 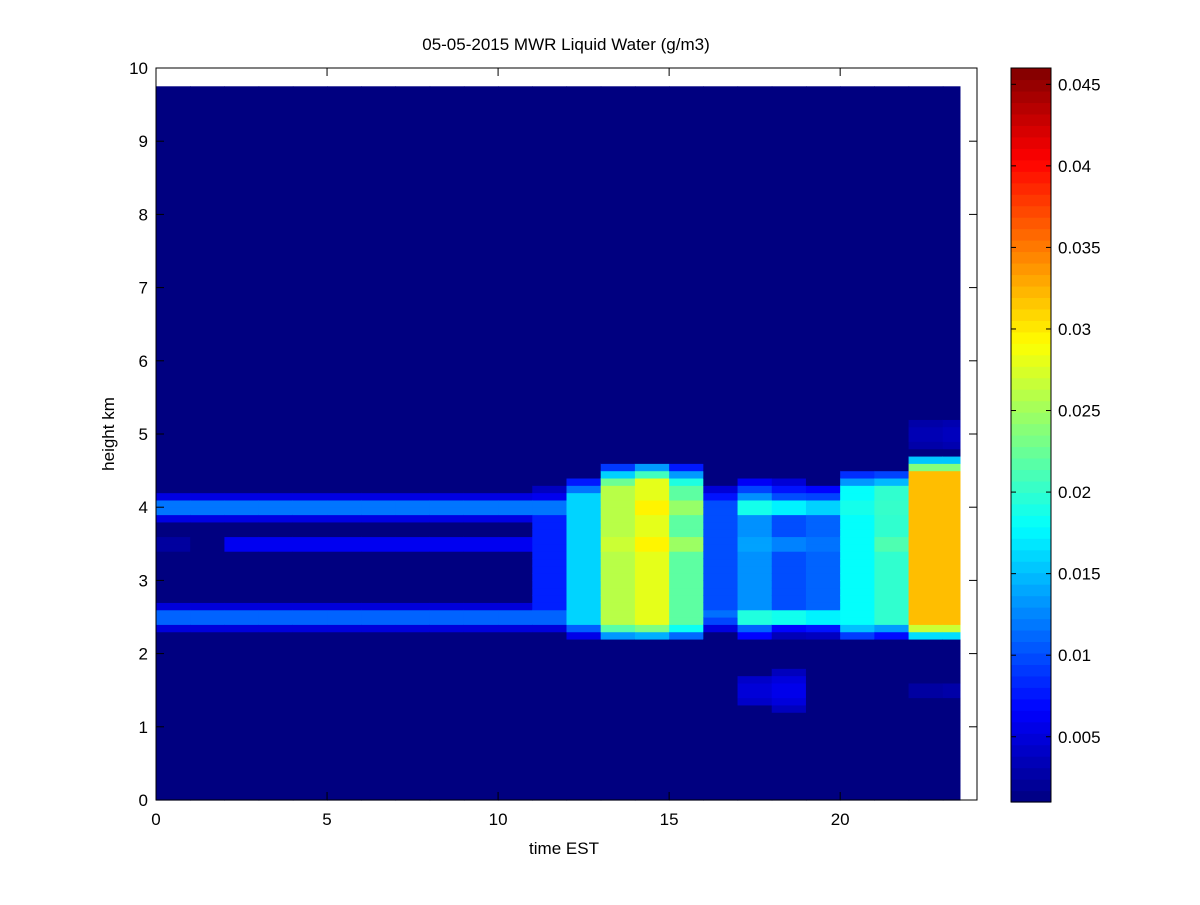 What do you see at coordinates (143, 507) in the screenshot?
I see `y-tick-label: 4` at bounding box center [143, 507].